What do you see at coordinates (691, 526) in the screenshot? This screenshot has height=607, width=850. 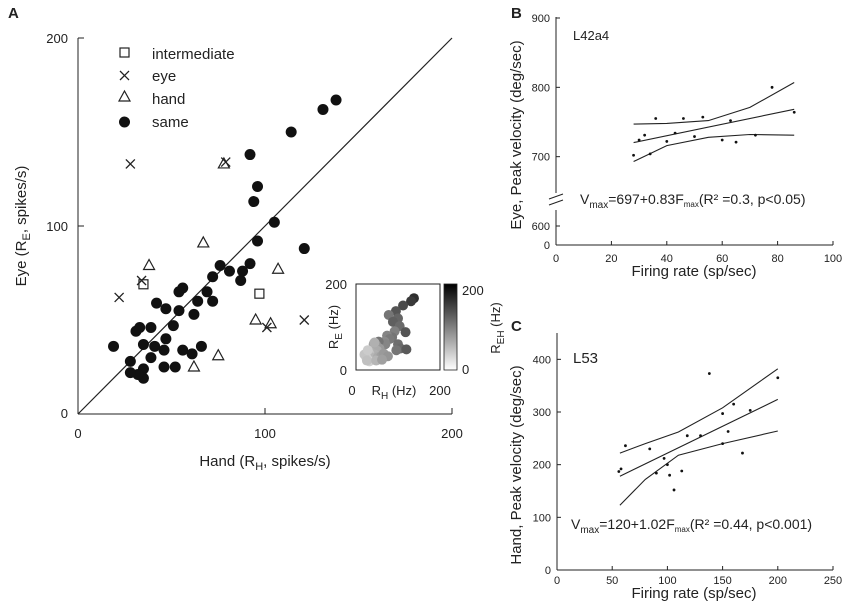 I see `panel-c-equation: Vmax=120+1.02Fmax(R² =0.44, p<0.001)` at bounding box center [691, 526].